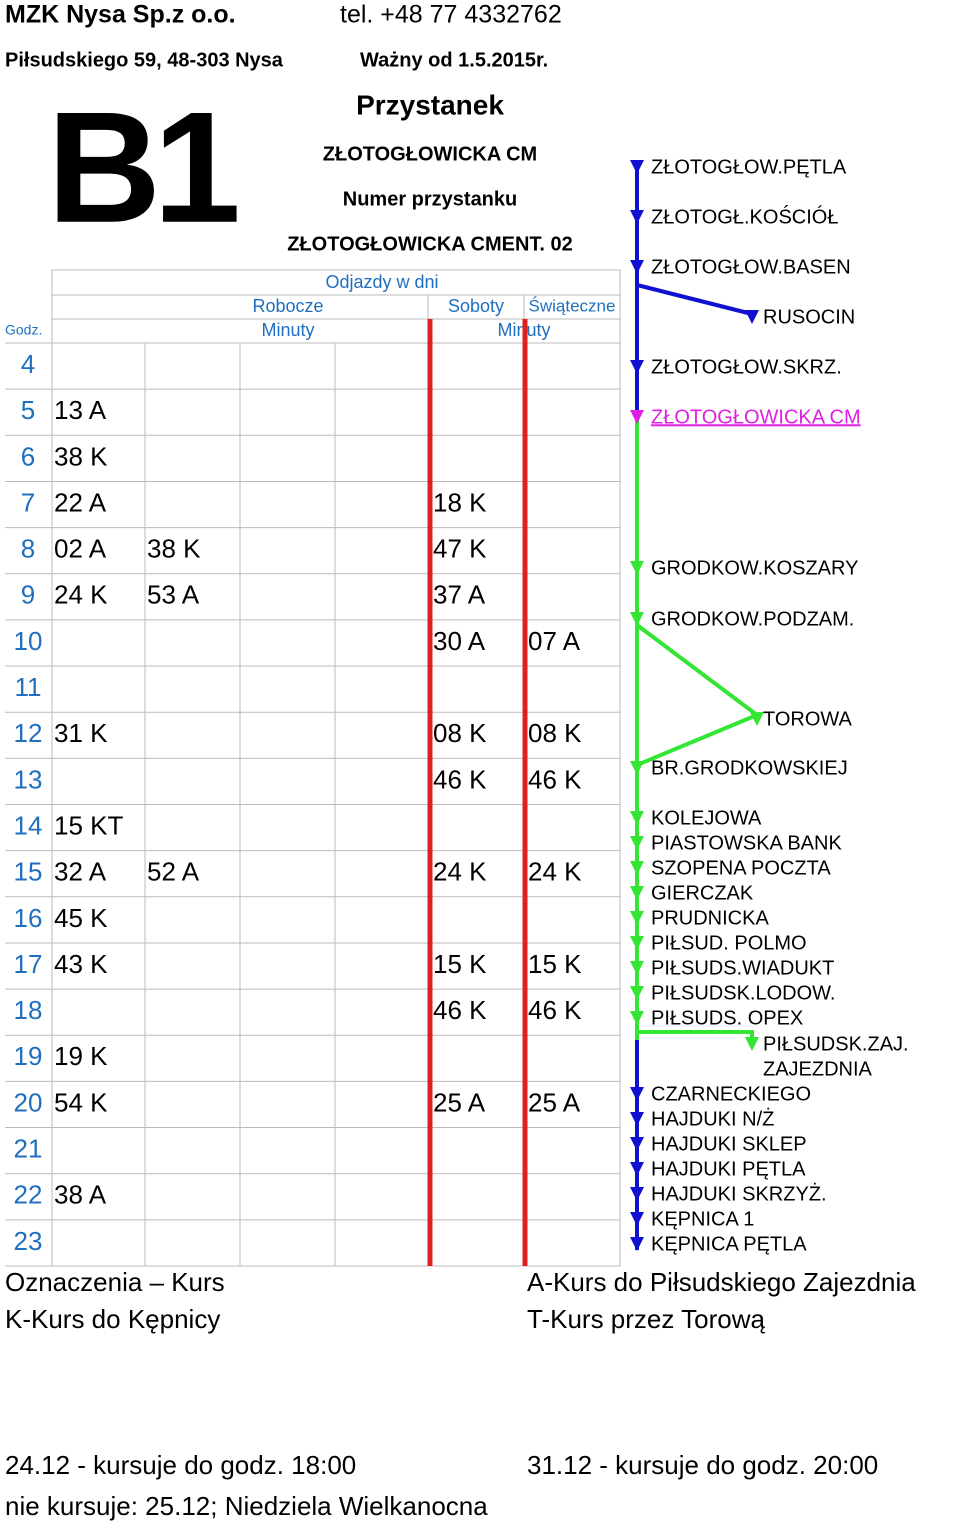 This screenshot has width=960, height=1528. Describe the element at coordinates (287, 306) in the screenshot. I see `weekdays-heading: Robocze` at that location.